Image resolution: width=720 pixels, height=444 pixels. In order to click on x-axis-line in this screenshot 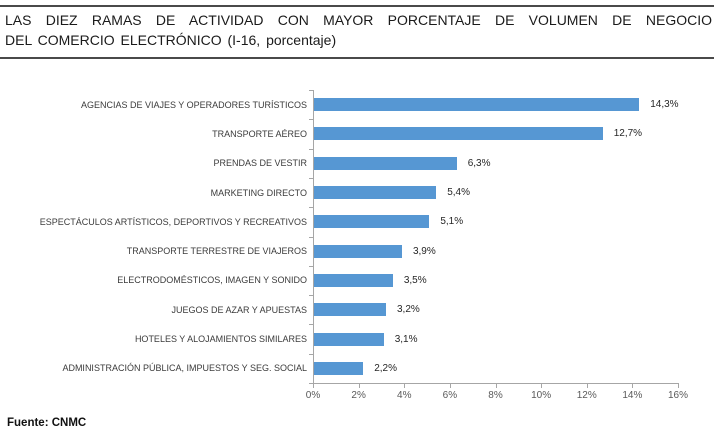, I will do `click(496, 383)`.